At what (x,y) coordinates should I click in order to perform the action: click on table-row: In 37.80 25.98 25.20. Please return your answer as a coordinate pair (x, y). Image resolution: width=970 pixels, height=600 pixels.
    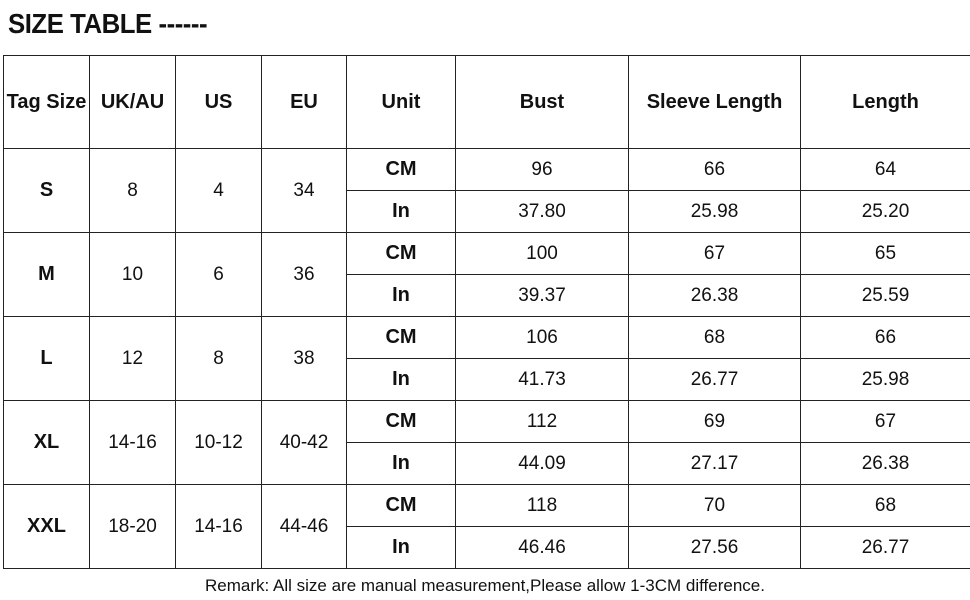
    Looking at the image, I should click on (487, 211).